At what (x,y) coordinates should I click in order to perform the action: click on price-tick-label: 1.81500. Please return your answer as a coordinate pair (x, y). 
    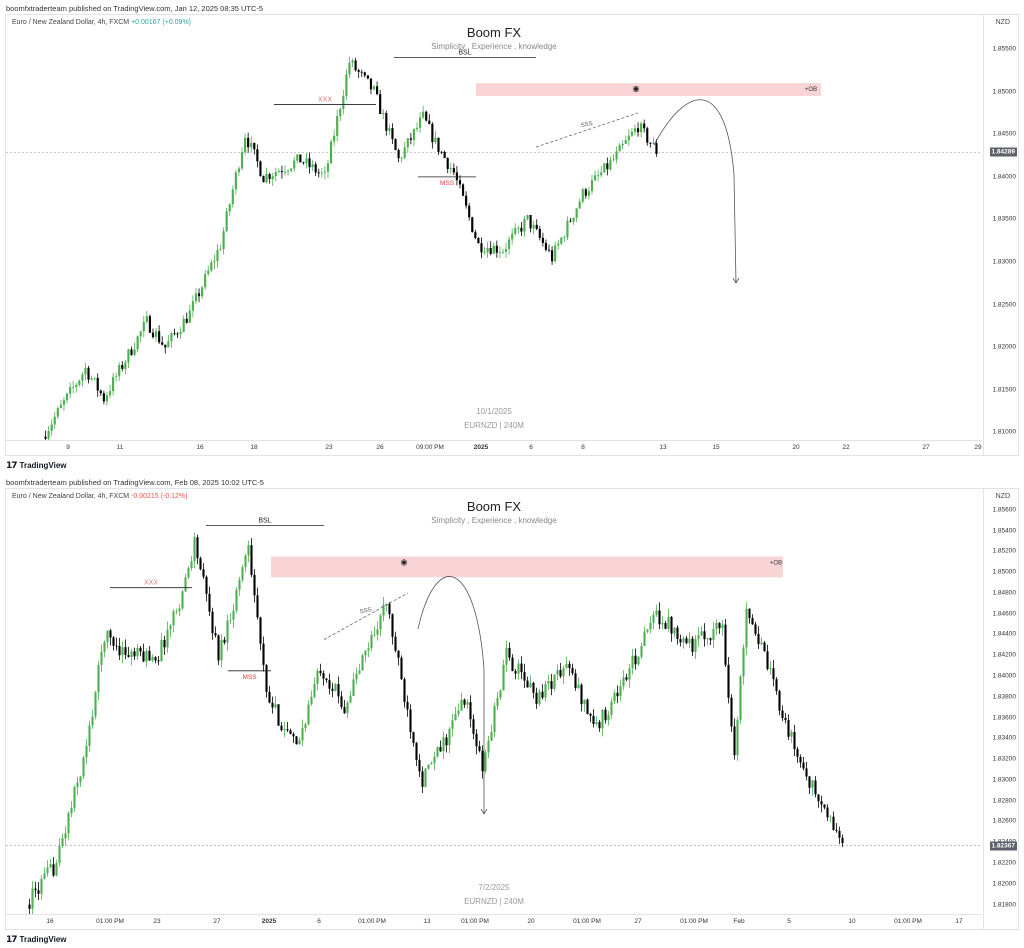
    Looking at the image, I should click on (1004, 390).